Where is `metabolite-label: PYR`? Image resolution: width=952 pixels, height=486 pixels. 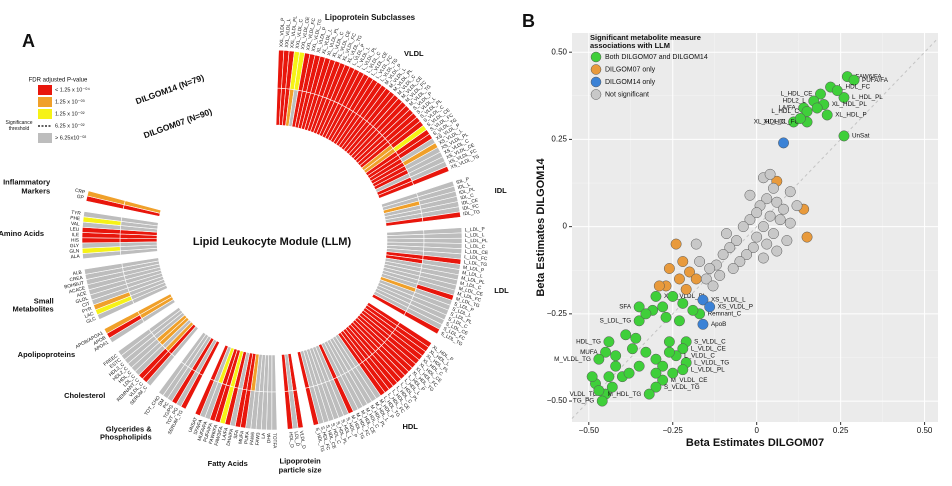
metabolite-label: PYR is located at coordinates (87, 310).